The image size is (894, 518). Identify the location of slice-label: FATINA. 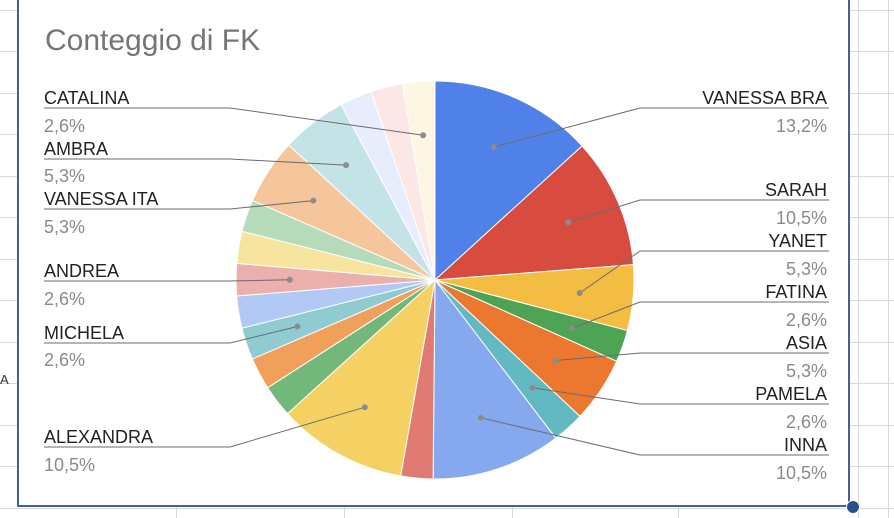
(796, 292).